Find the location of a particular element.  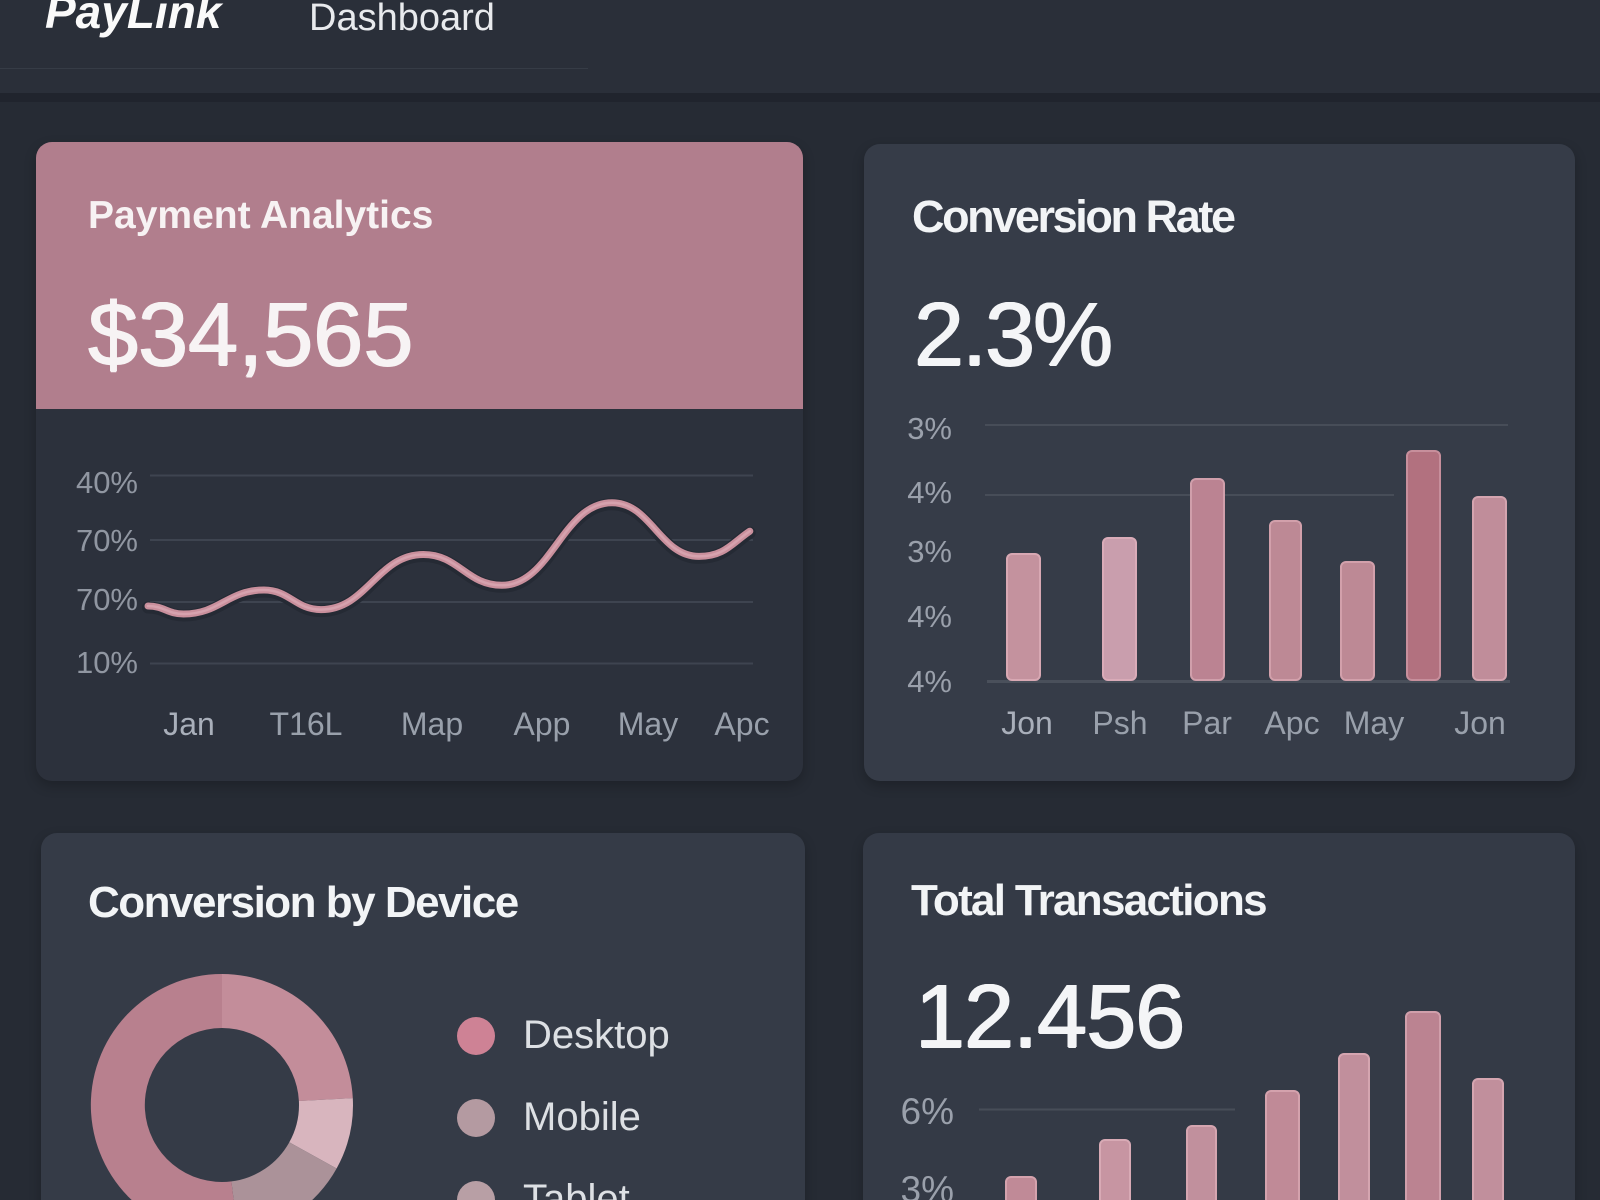

svg-text: Par is located at coordinates (1207, 723).